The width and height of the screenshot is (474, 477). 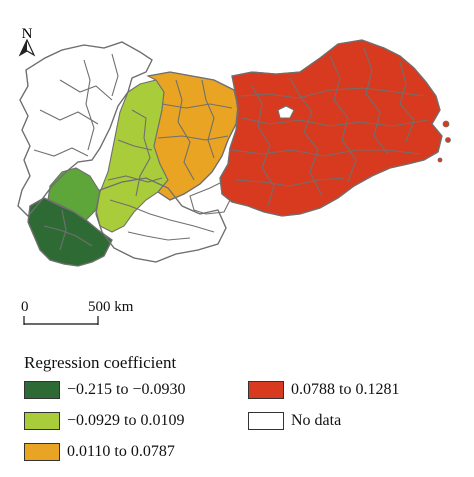 I want to click on legend-item-no-data: No data, so click(x=348, y=422).